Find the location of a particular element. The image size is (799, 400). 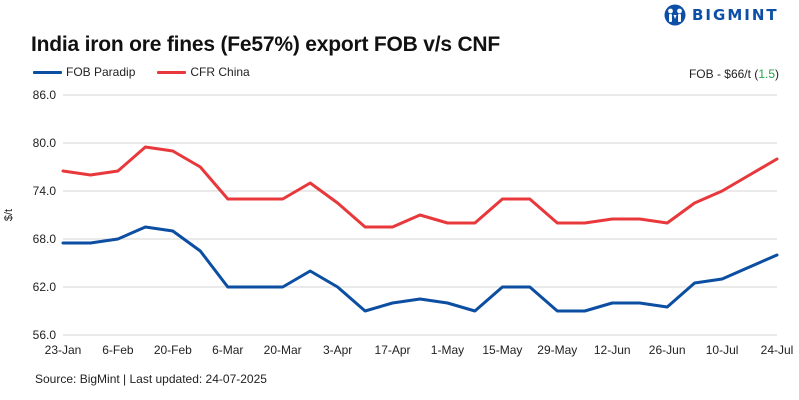

brand-logo: BIGMINT is located at coordinates (721, 15).